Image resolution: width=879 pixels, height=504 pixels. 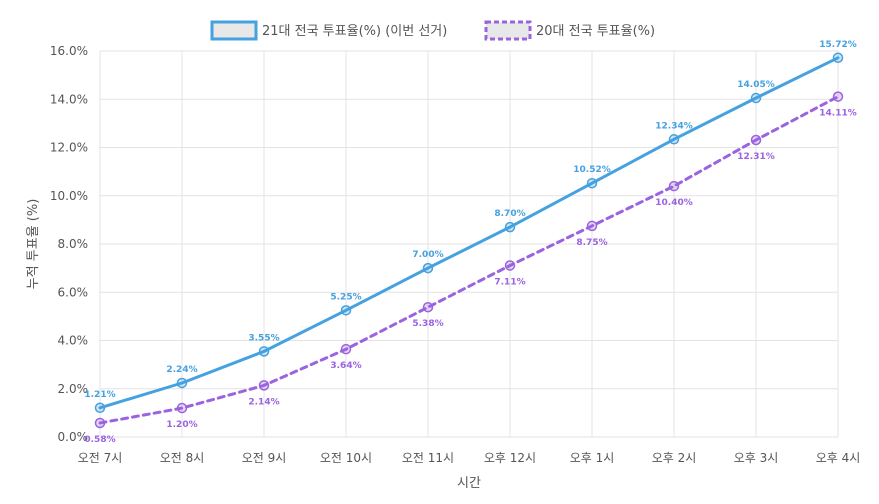 I want to click on legend-label-series-2: 20대 전국 투표율(%), so click(x=595, y=31).